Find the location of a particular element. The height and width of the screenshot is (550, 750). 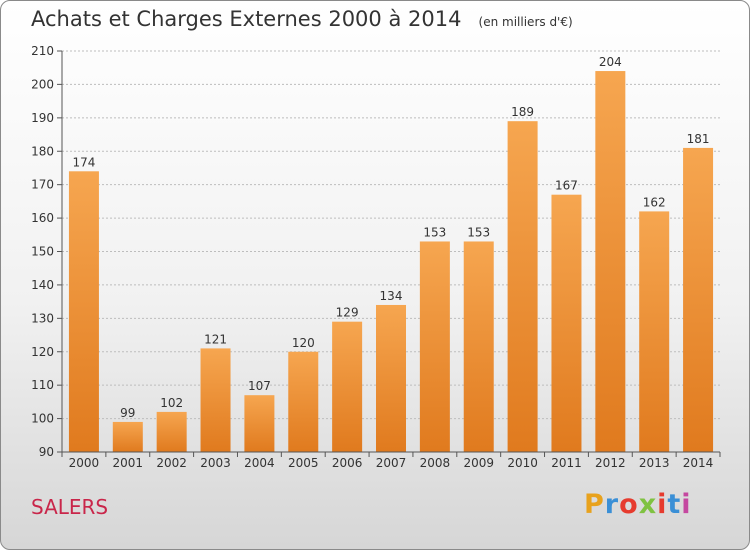

y-tick-label: 90 is located at coordinates (46, 452).